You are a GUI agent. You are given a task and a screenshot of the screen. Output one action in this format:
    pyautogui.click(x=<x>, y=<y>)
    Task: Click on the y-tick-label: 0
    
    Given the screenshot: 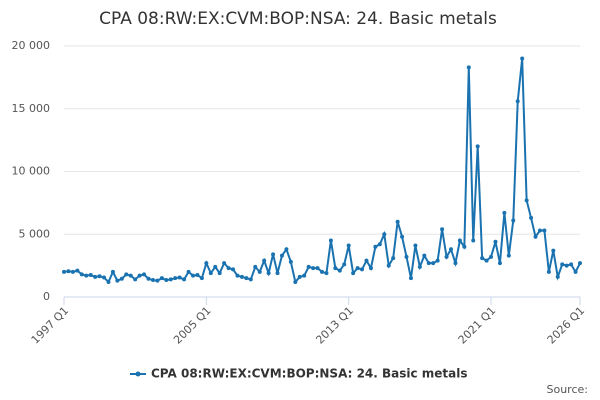 What is the action you would take?
    pyautogui.click(x=46, y=296)
    